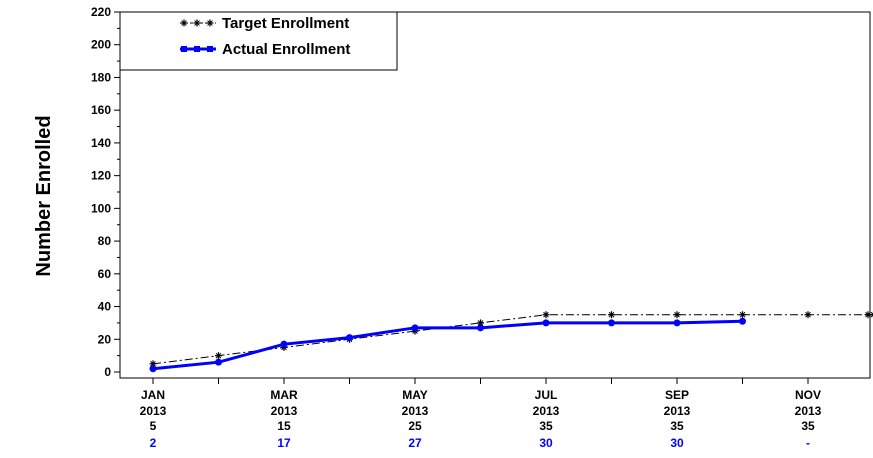 This screenshot has width=873, height=458. Describe the element at coordinates (101, 110) in the screenshot. I see `y-tick-label: 160` at that location.